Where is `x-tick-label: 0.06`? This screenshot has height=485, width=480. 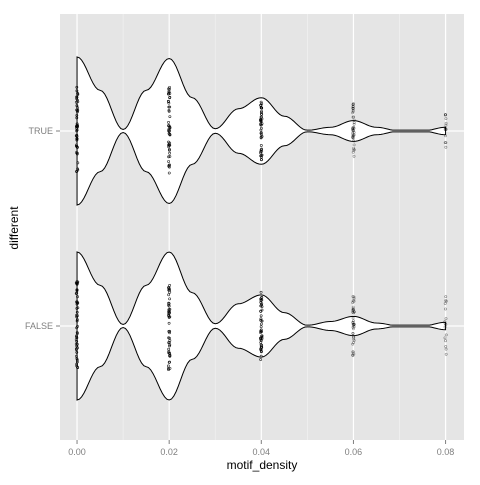 x-tick-label: 0.06 is located at coordinates (354, 452).